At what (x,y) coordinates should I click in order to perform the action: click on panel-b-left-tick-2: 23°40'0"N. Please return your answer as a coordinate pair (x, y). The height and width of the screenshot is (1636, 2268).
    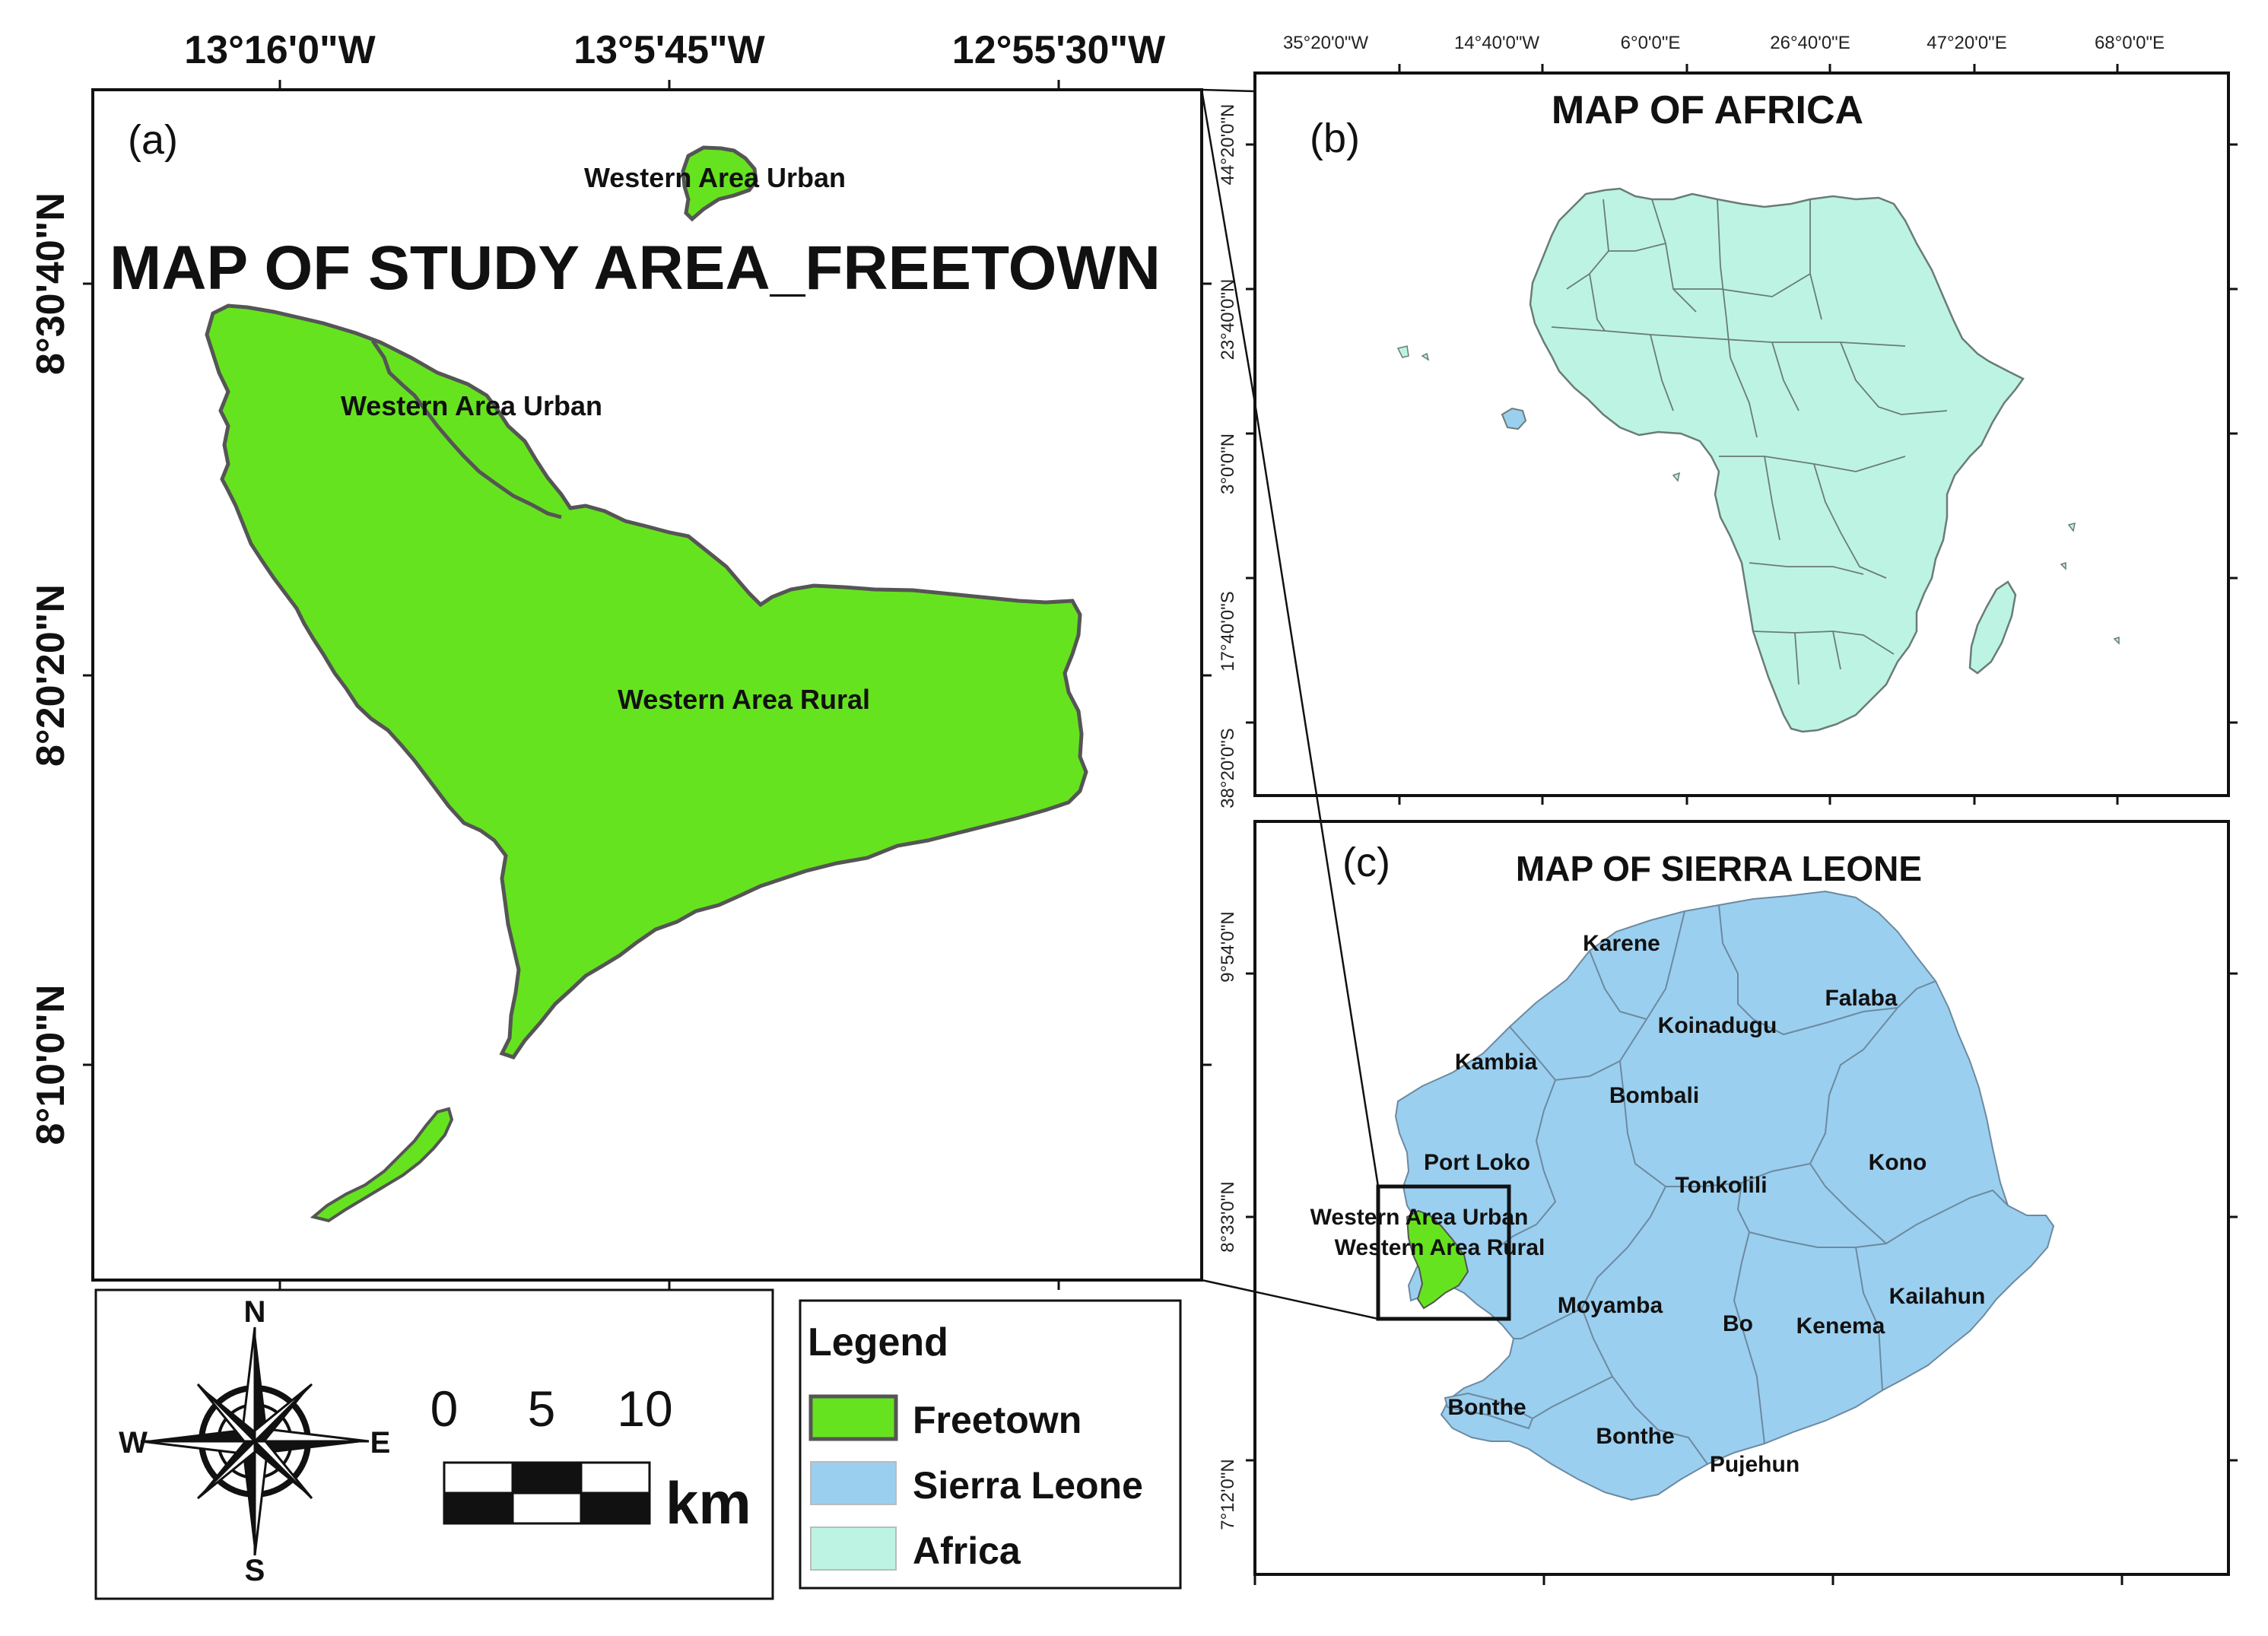
    Looking at the image, I should click on (1228, 320).